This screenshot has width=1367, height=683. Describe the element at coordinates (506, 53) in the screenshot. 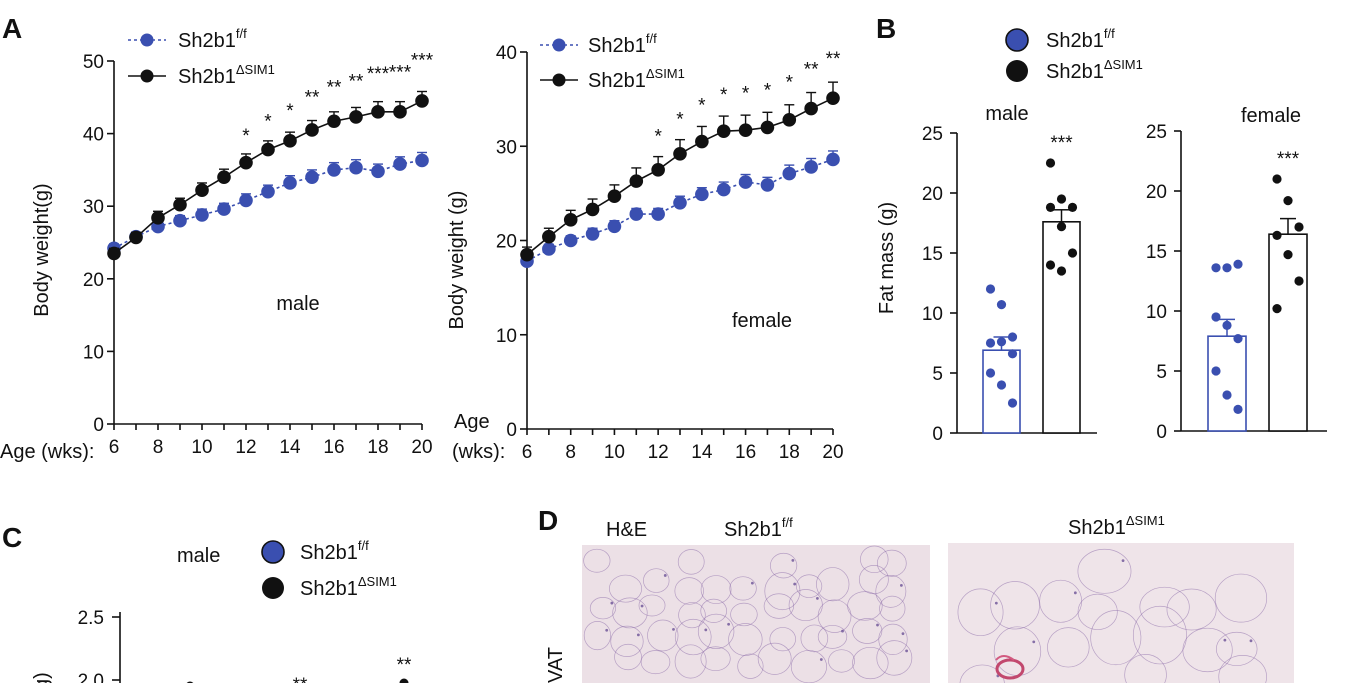

I see `y-tick-label: 40` at that location.